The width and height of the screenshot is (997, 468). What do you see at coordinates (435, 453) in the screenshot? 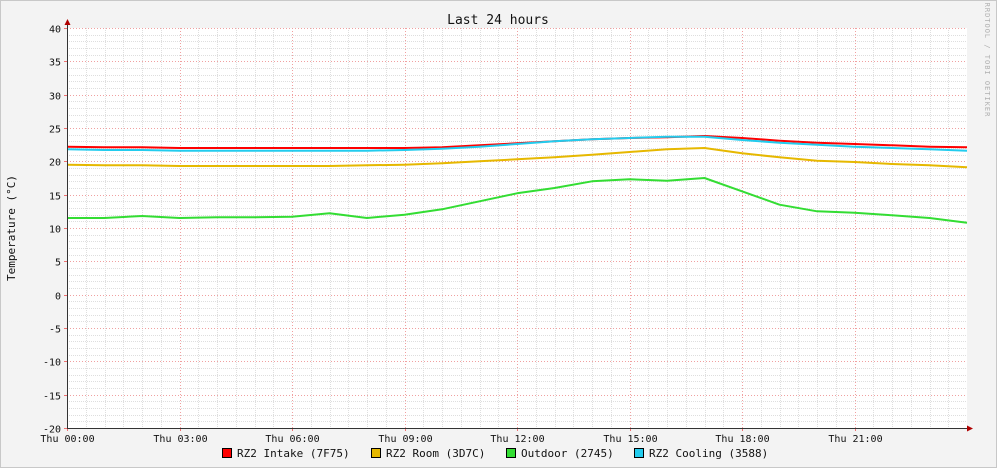
I see `legend-label: RZ2 Room (3D7C)` at bounding box center [435, 453].